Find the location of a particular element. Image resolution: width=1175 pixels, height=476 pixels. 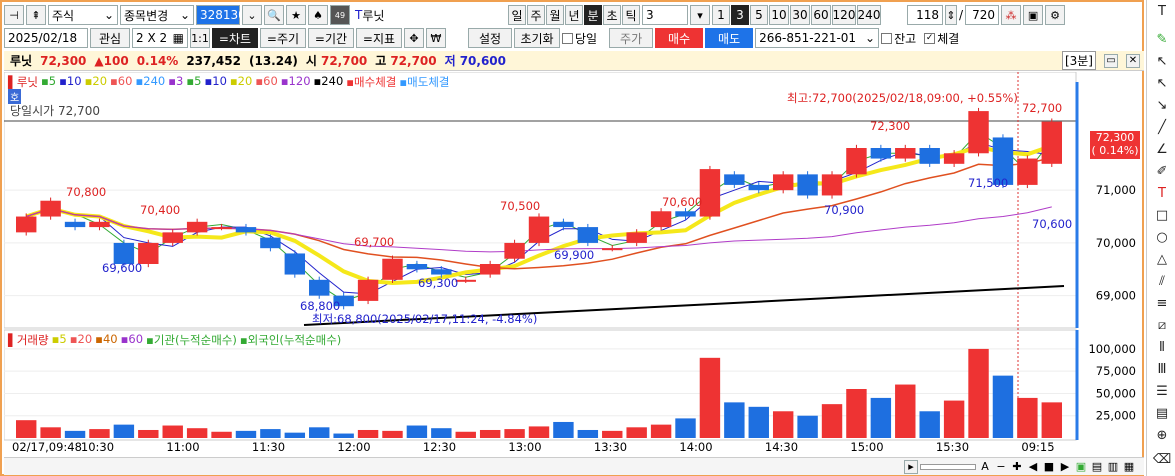

code-input: 328130 is located at coordinates (221, 15).